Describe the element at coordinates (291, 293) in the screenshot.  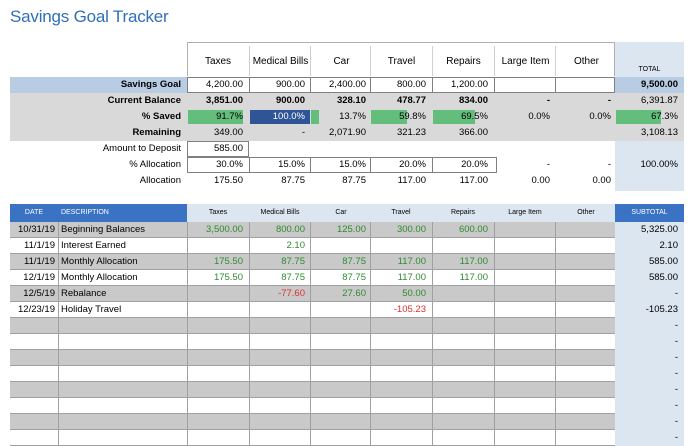
I see `row-amount: -77.60` at that location.